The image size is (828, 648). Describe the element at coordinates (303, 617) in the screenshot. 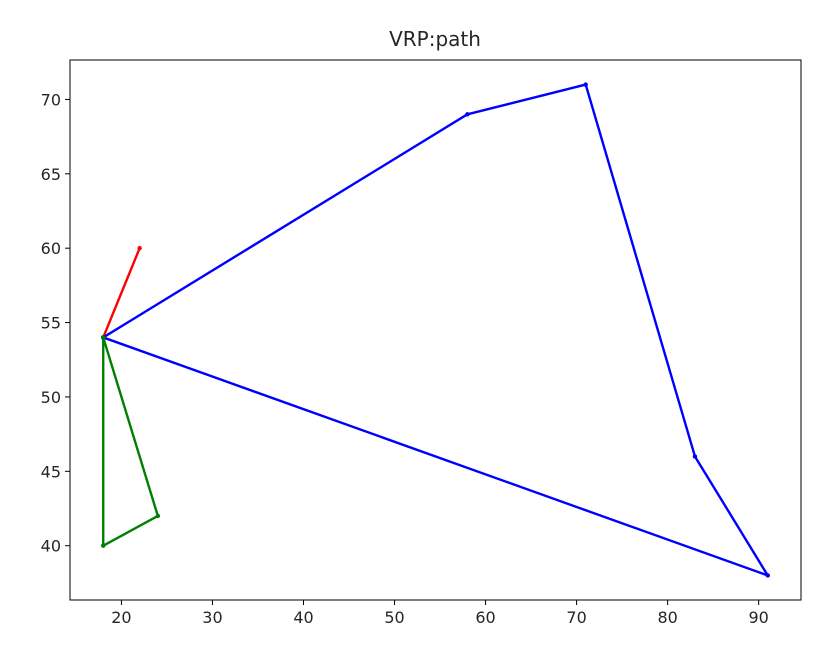

I see `x-tick-label: 40` at that location.